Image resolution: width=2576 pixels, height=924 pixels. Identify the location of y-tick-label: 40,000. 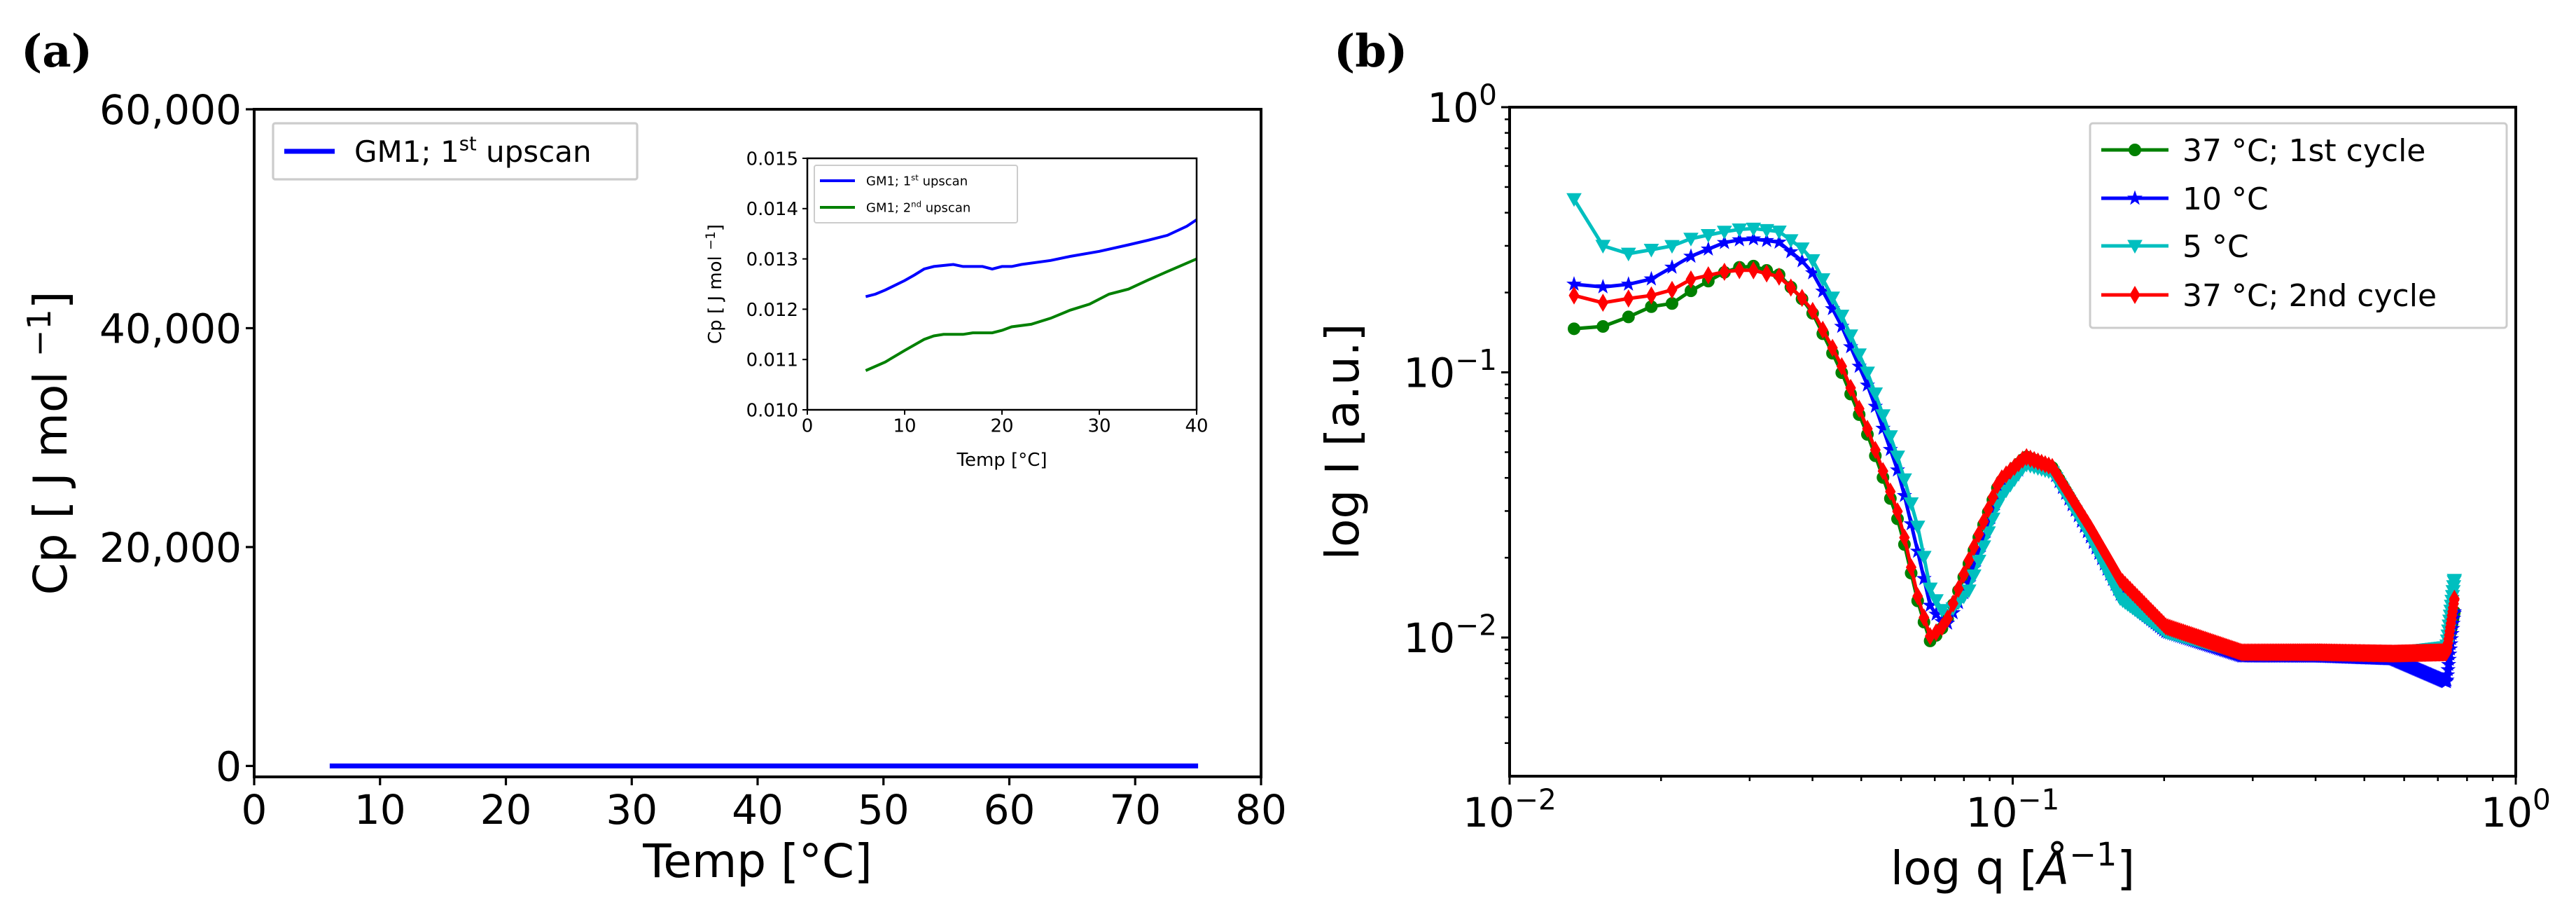
(170, 329).